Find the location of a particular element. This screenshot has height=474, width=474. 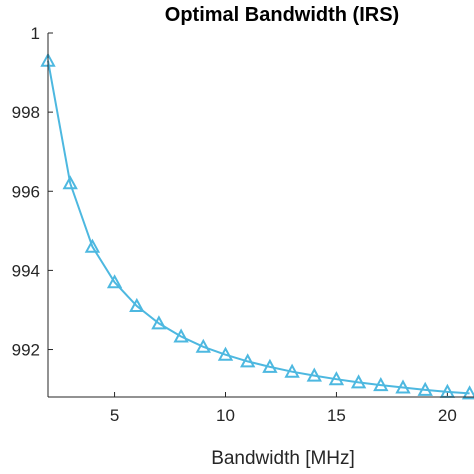

x-tick-labels: 5 10 15 20 is located at coordinates (283, 415).